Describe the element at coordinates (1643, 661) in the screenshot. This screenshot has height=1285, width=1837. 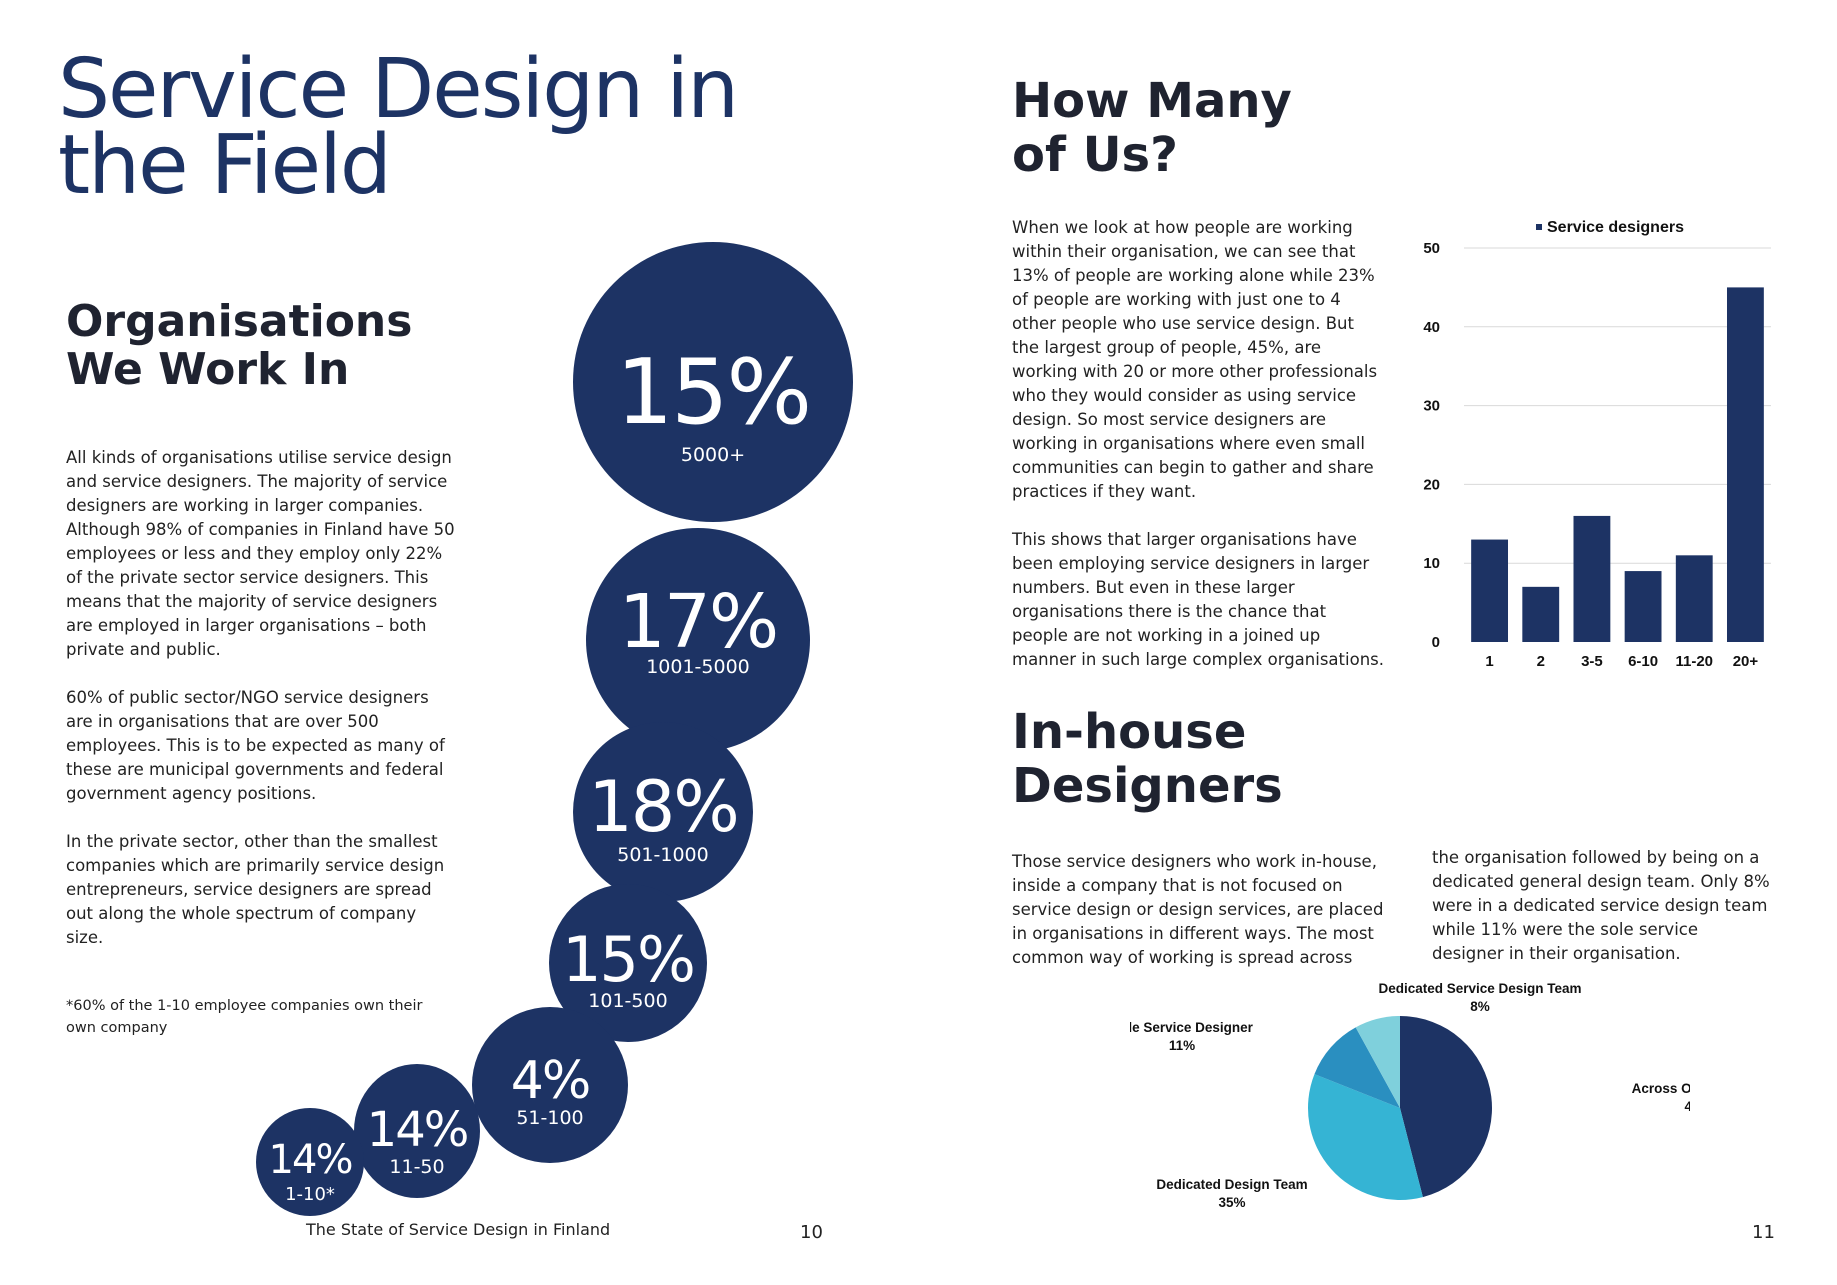
I see `x-tick-label: 6-10` at that location.